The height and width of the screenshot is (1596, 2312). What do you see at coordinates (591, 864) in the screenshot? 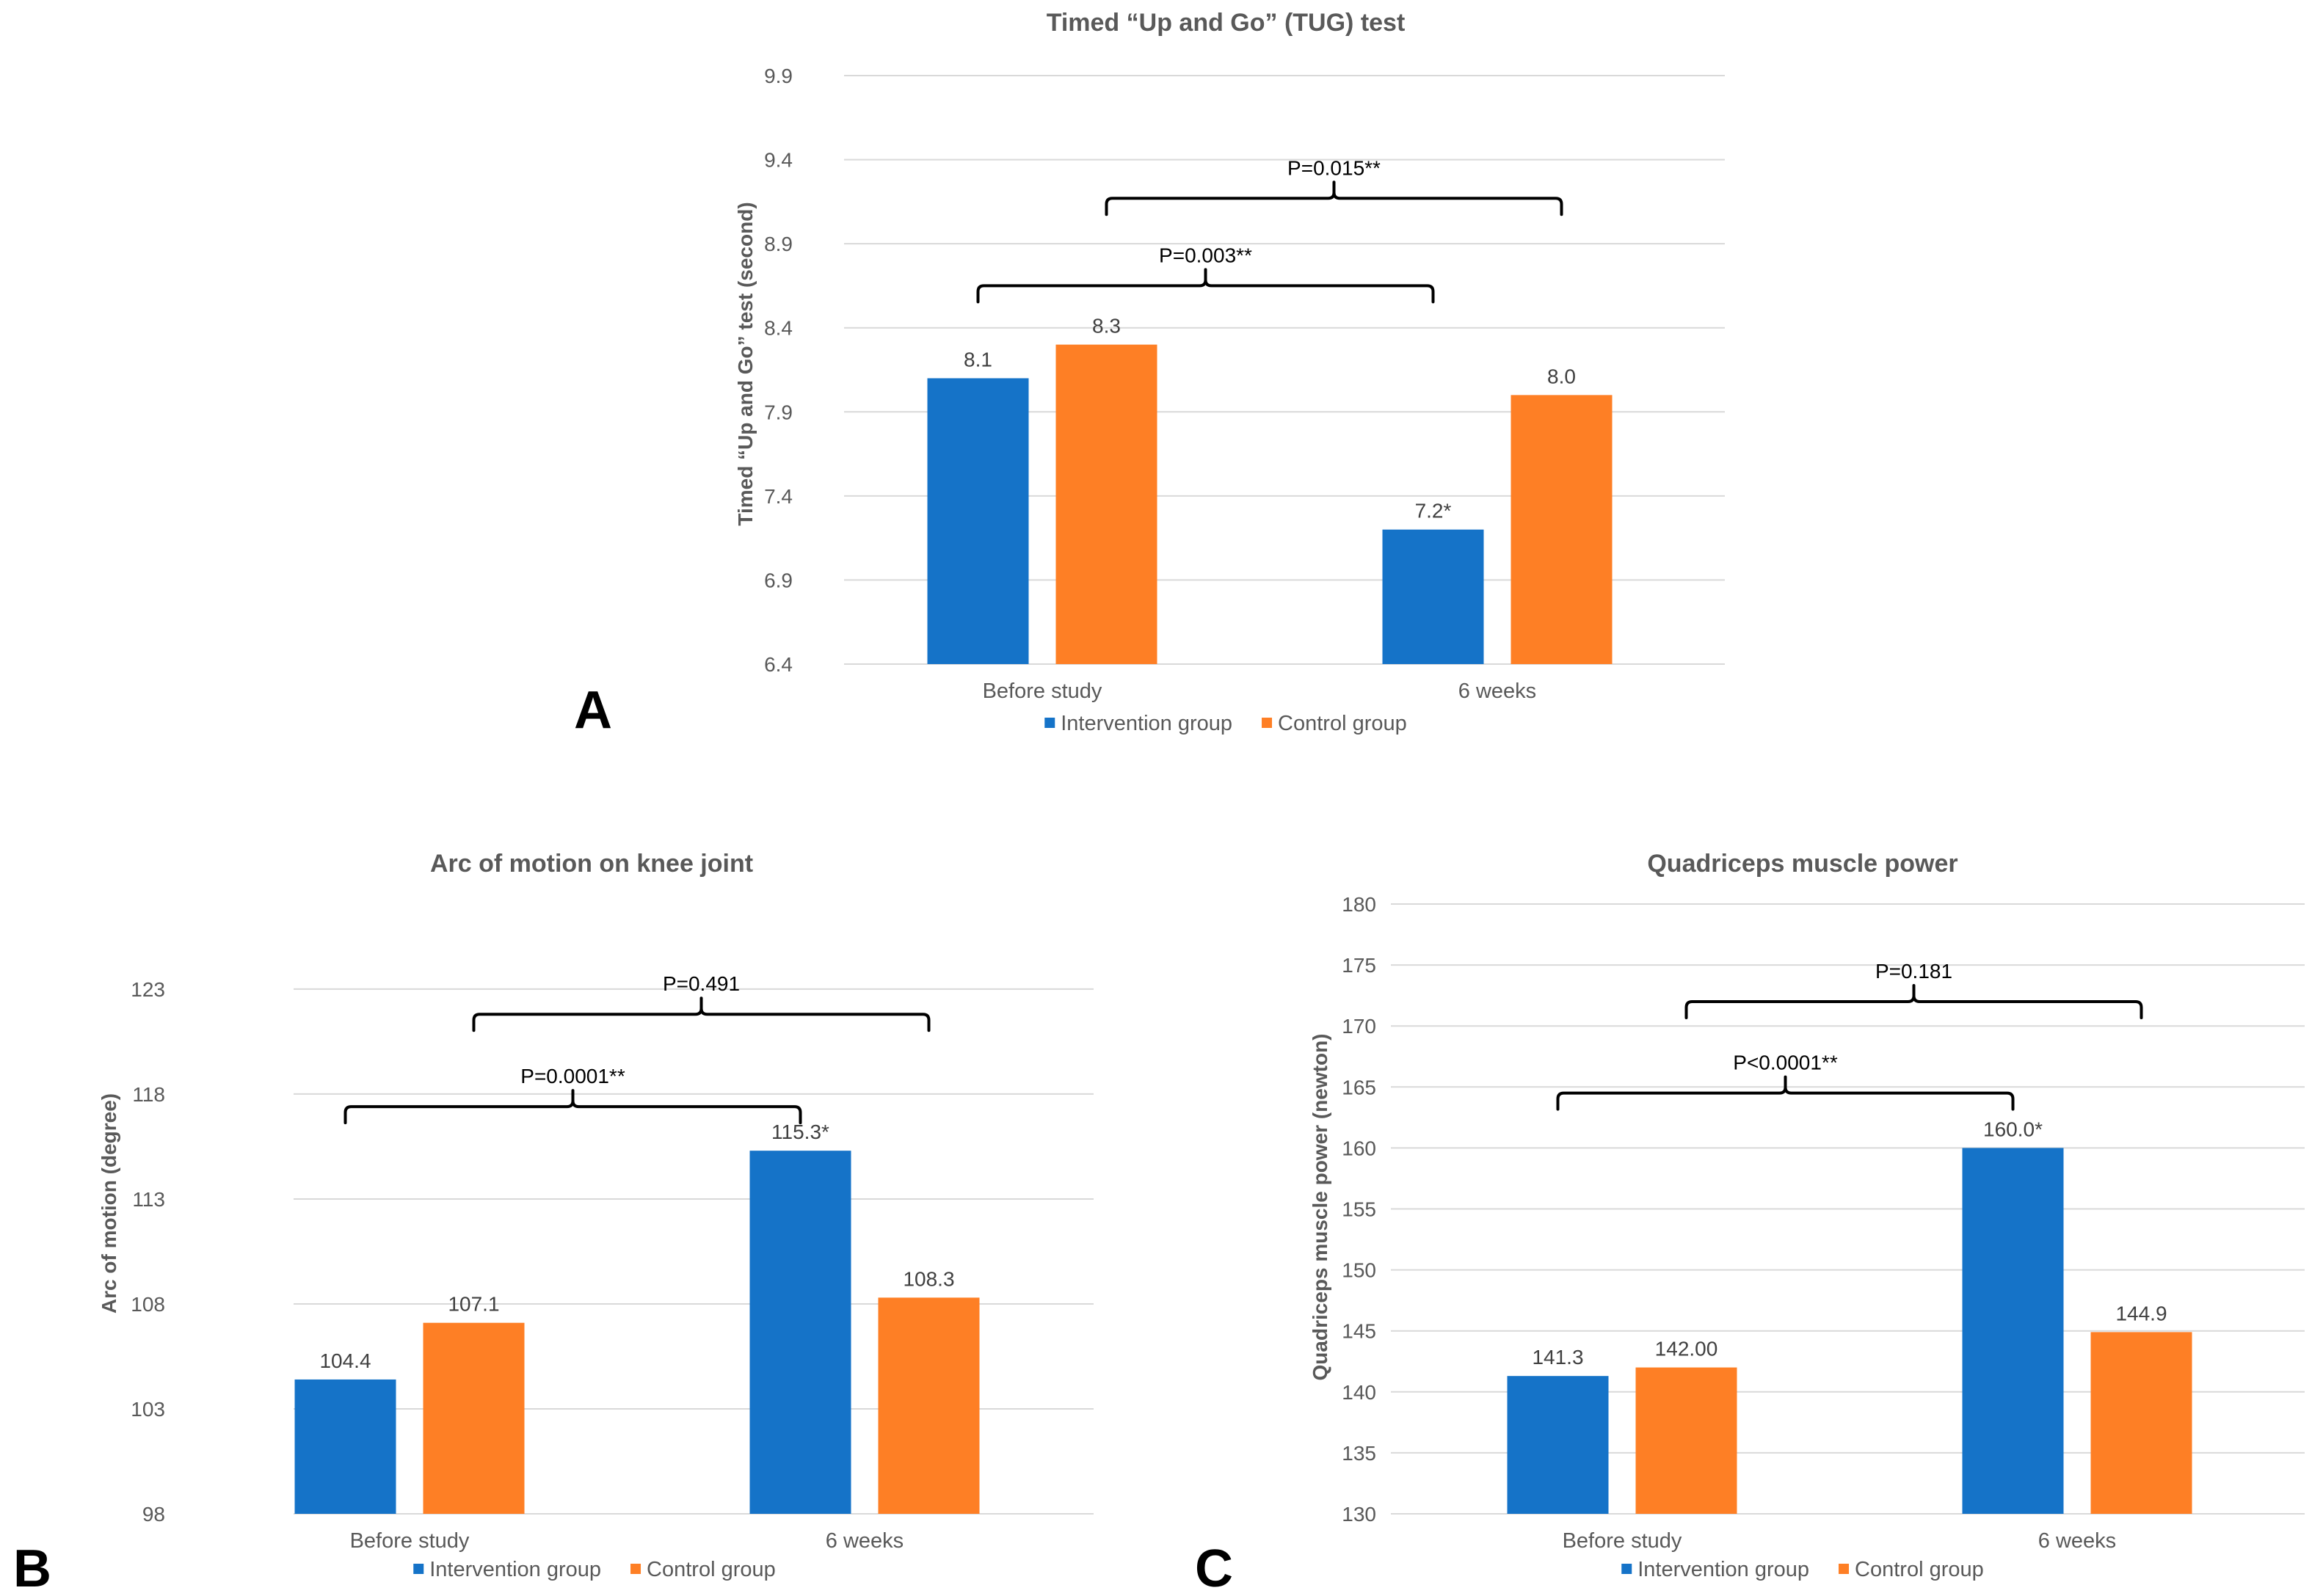
I see `chart-title: Arc of motion on knee joint` at bounding box center [591, 864].